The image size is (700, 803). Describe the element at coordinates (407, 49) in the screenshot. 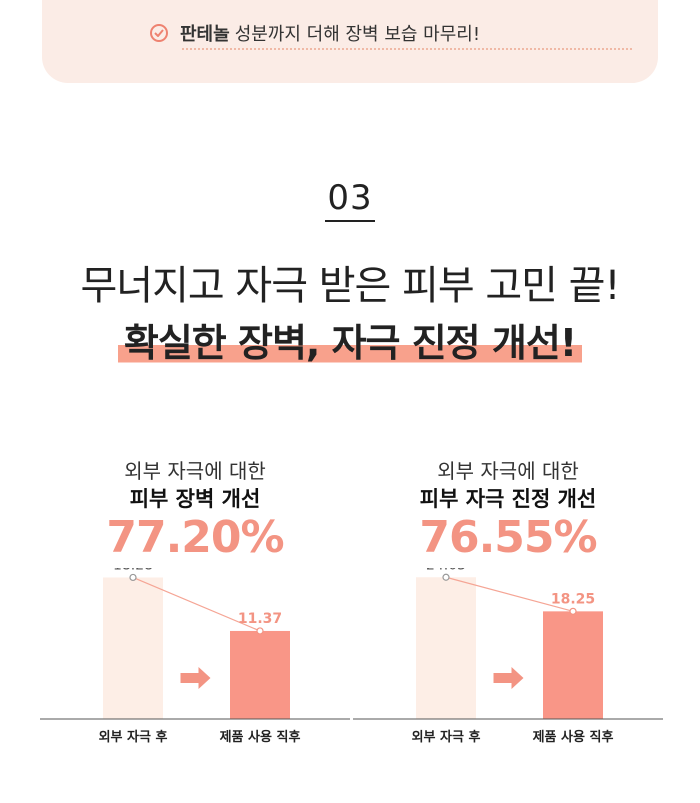

I see `dotted-divider` at that location.